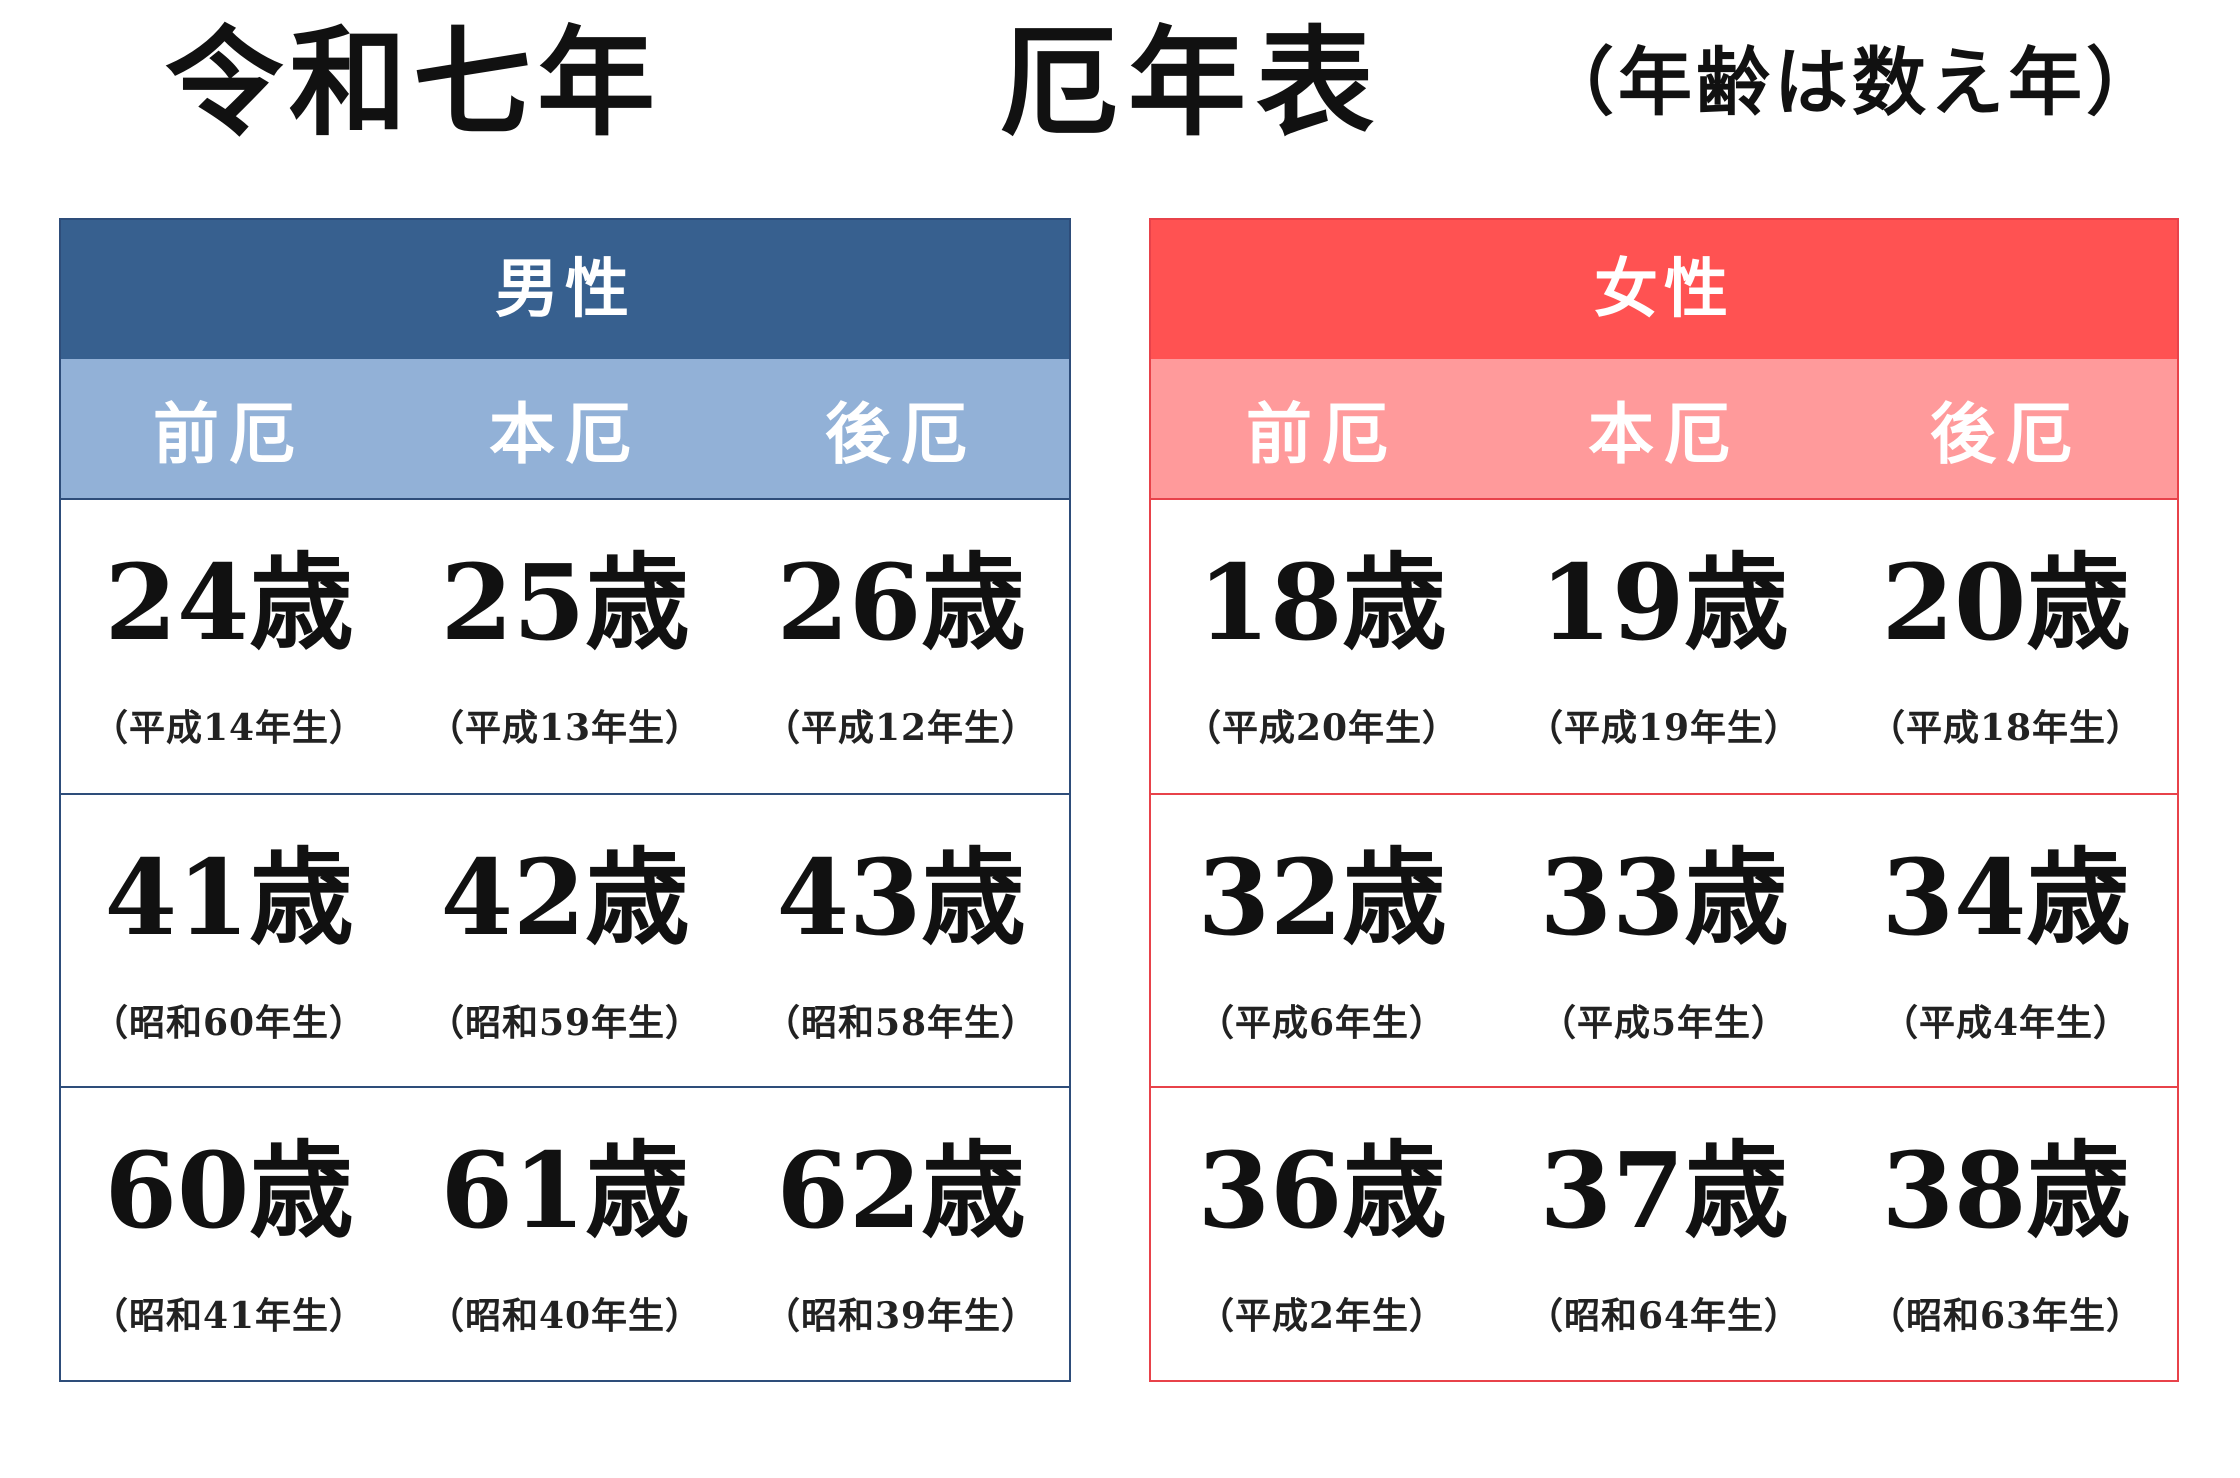  What do you see at coordinates (2006, 1023) in the screenshot?
I see `birth-year-note: （平成4年生）` at bounding box center [2006, 1023].